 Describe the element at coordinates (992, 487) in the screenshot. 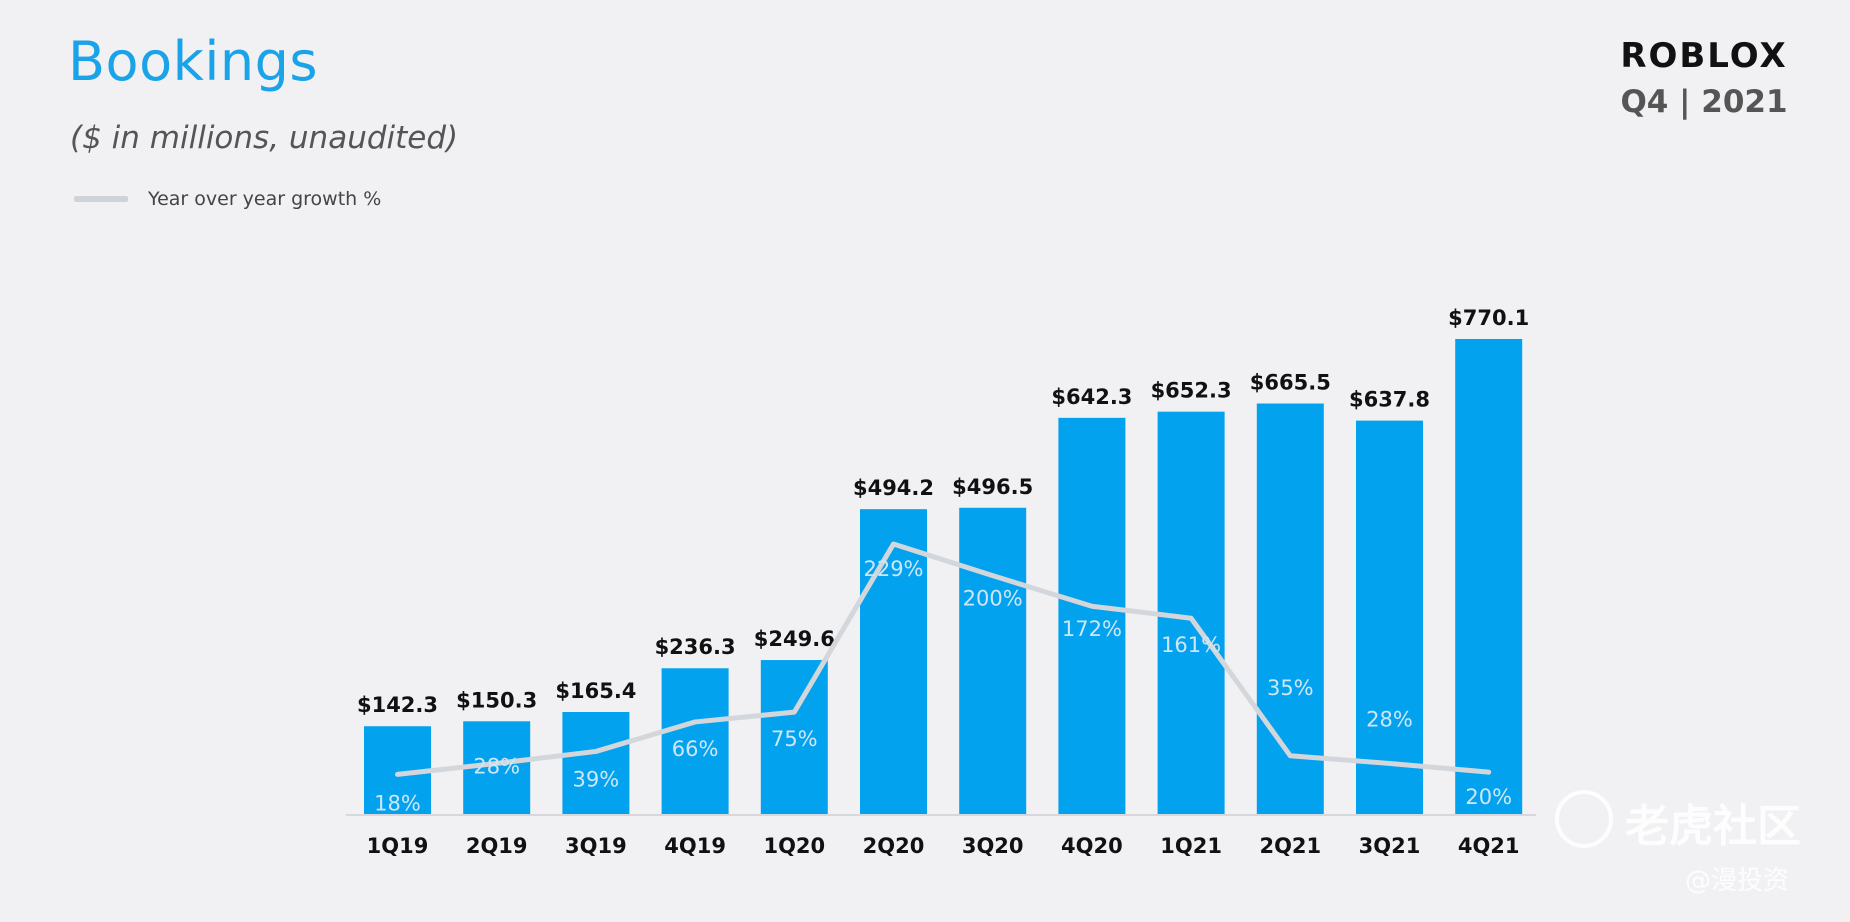

I see `bar-value-label: $496.5` at that location.